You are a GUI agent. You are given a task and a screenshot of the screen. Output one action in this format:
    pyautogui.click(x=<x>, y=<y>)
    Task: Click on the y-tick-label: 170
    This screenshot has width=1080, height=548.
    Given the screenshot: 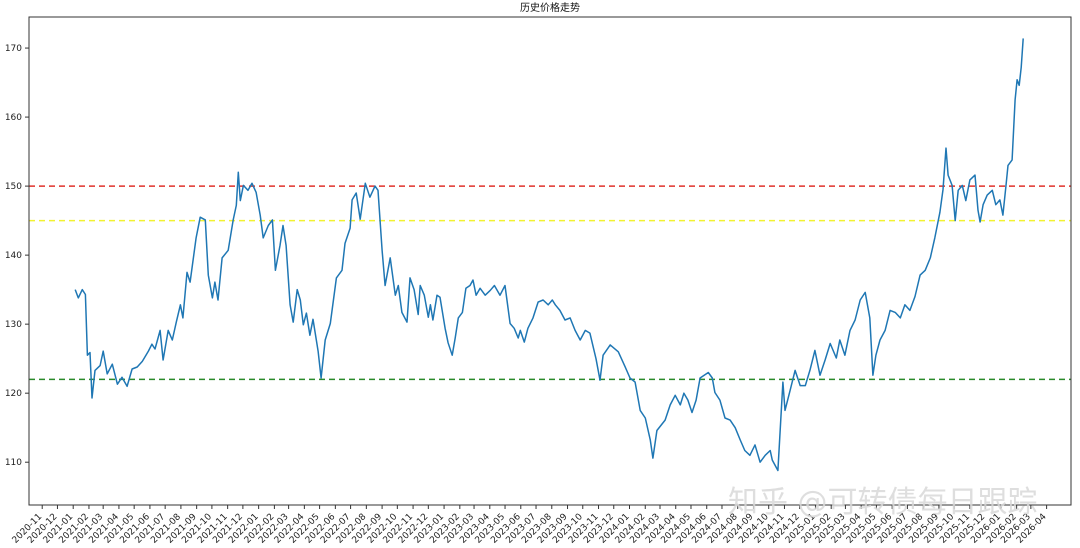 What is the action you would take?
    pyautogui.click(x=13, y=49)
    